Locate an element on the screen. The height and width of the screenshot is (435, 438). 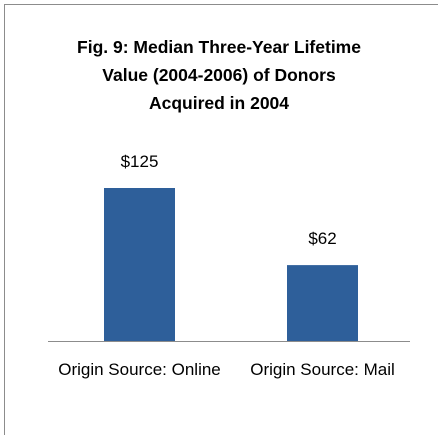
x-tick-label: Origin Source: Mail is located at coordinates (322, 369).